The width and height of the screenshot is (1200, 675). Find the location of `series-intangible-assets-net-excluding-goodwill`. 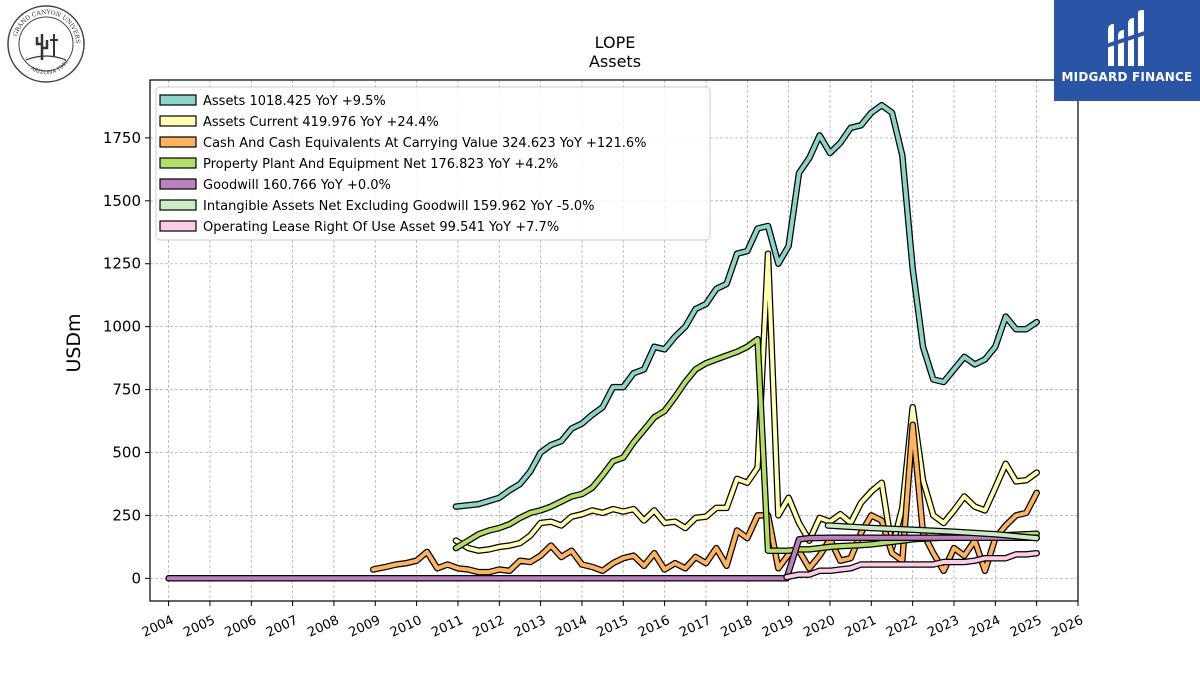

series-intangible-assets-net-excluding-goodwill is located at coordinates (932, 532).